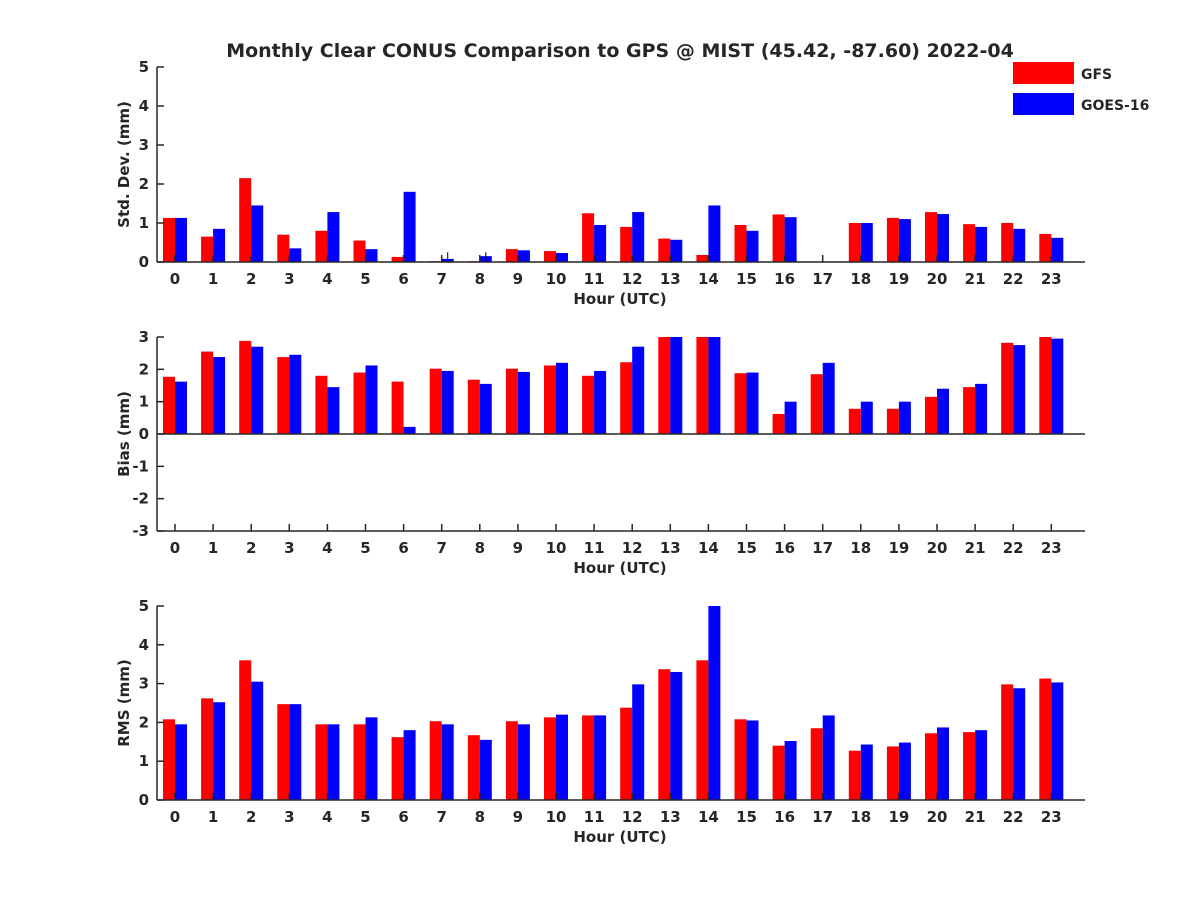 Image resolution: width=1200 pixels, height=900 pixels. Describe the element at coordinates (708, 279) in the screenshot. I see `x-tick-label: 14` at that location.